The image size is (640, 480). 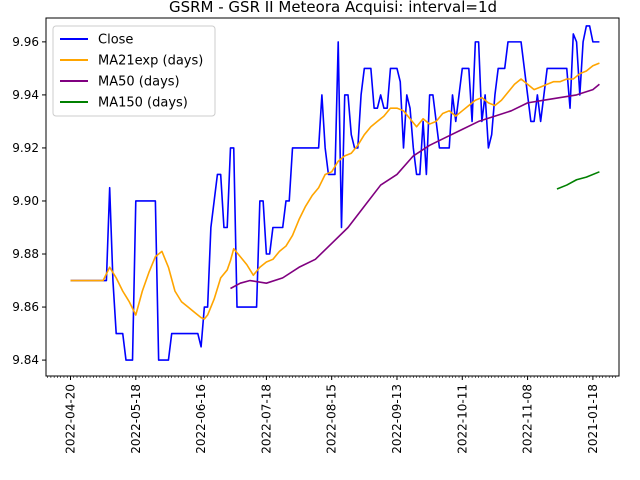 I want to click on y-axis: 9.84 9.86 9.88 9.90 9.92 9.94 9.96, so click(x=29, y=201).